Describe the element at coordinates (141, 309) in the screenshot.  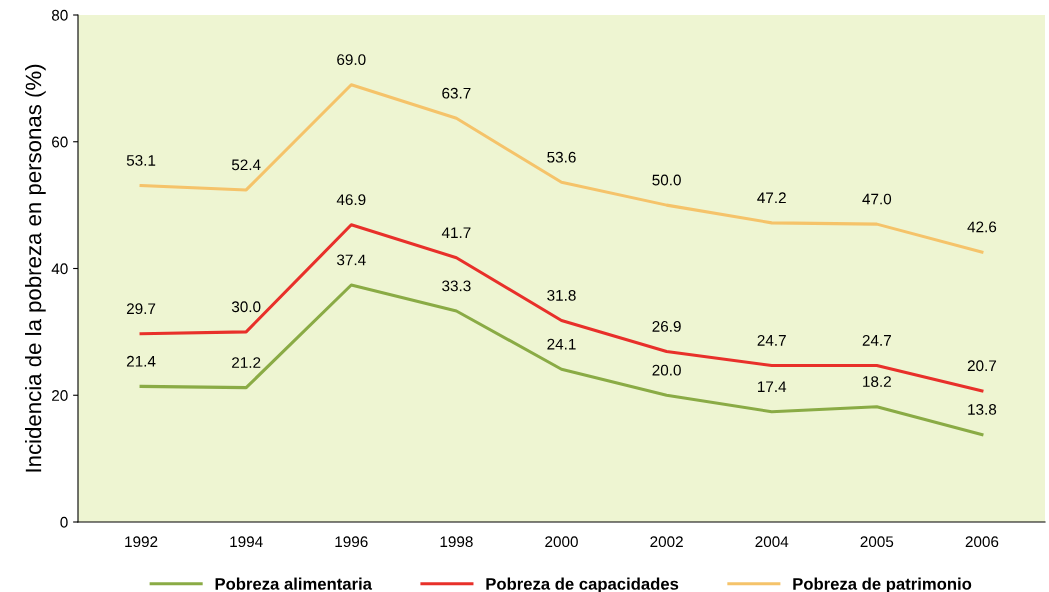
I see `data-label: 29.7` at that location.